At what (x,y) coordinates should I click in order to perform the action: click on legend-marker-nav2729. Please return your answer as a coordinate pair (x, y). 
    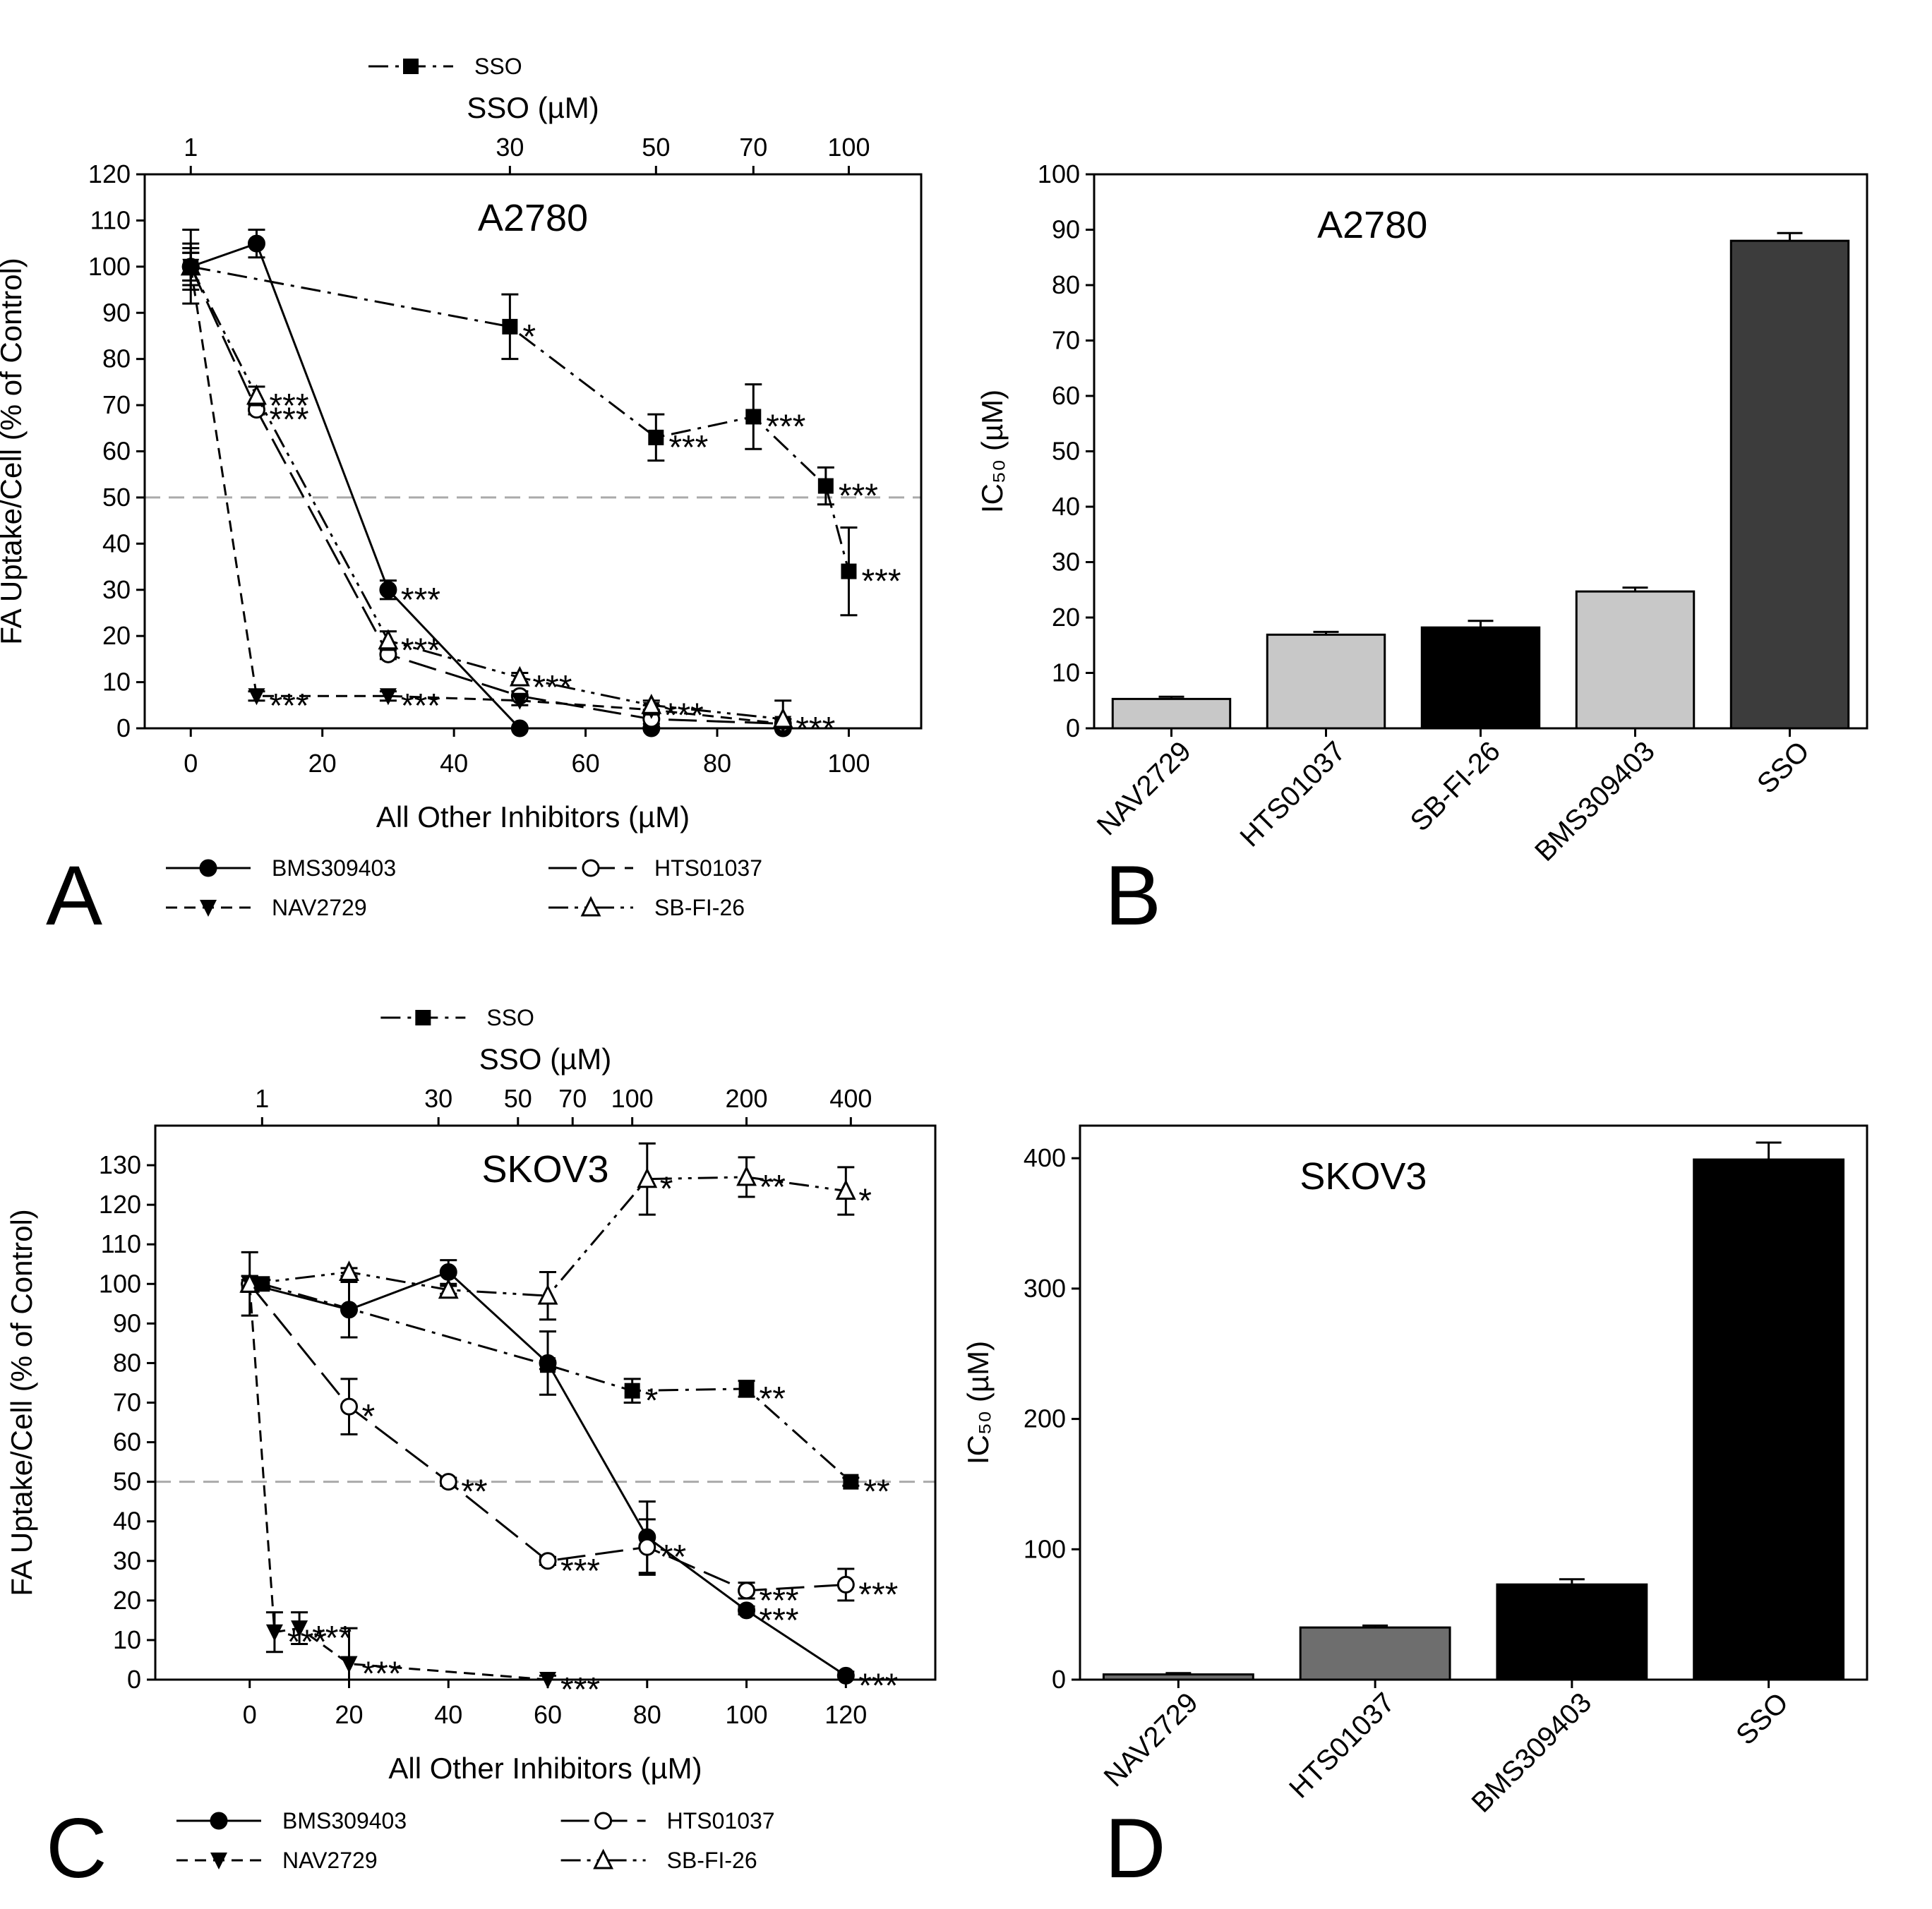
    Looking at the image, I should click on (208, 908).